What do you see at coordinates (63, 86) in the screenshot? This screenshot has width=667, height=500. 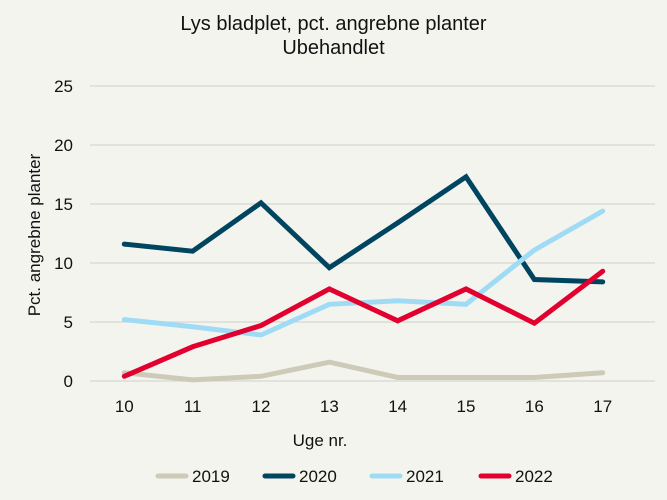 I see `y-tick-label: 25` at bounding box center [63, 86].